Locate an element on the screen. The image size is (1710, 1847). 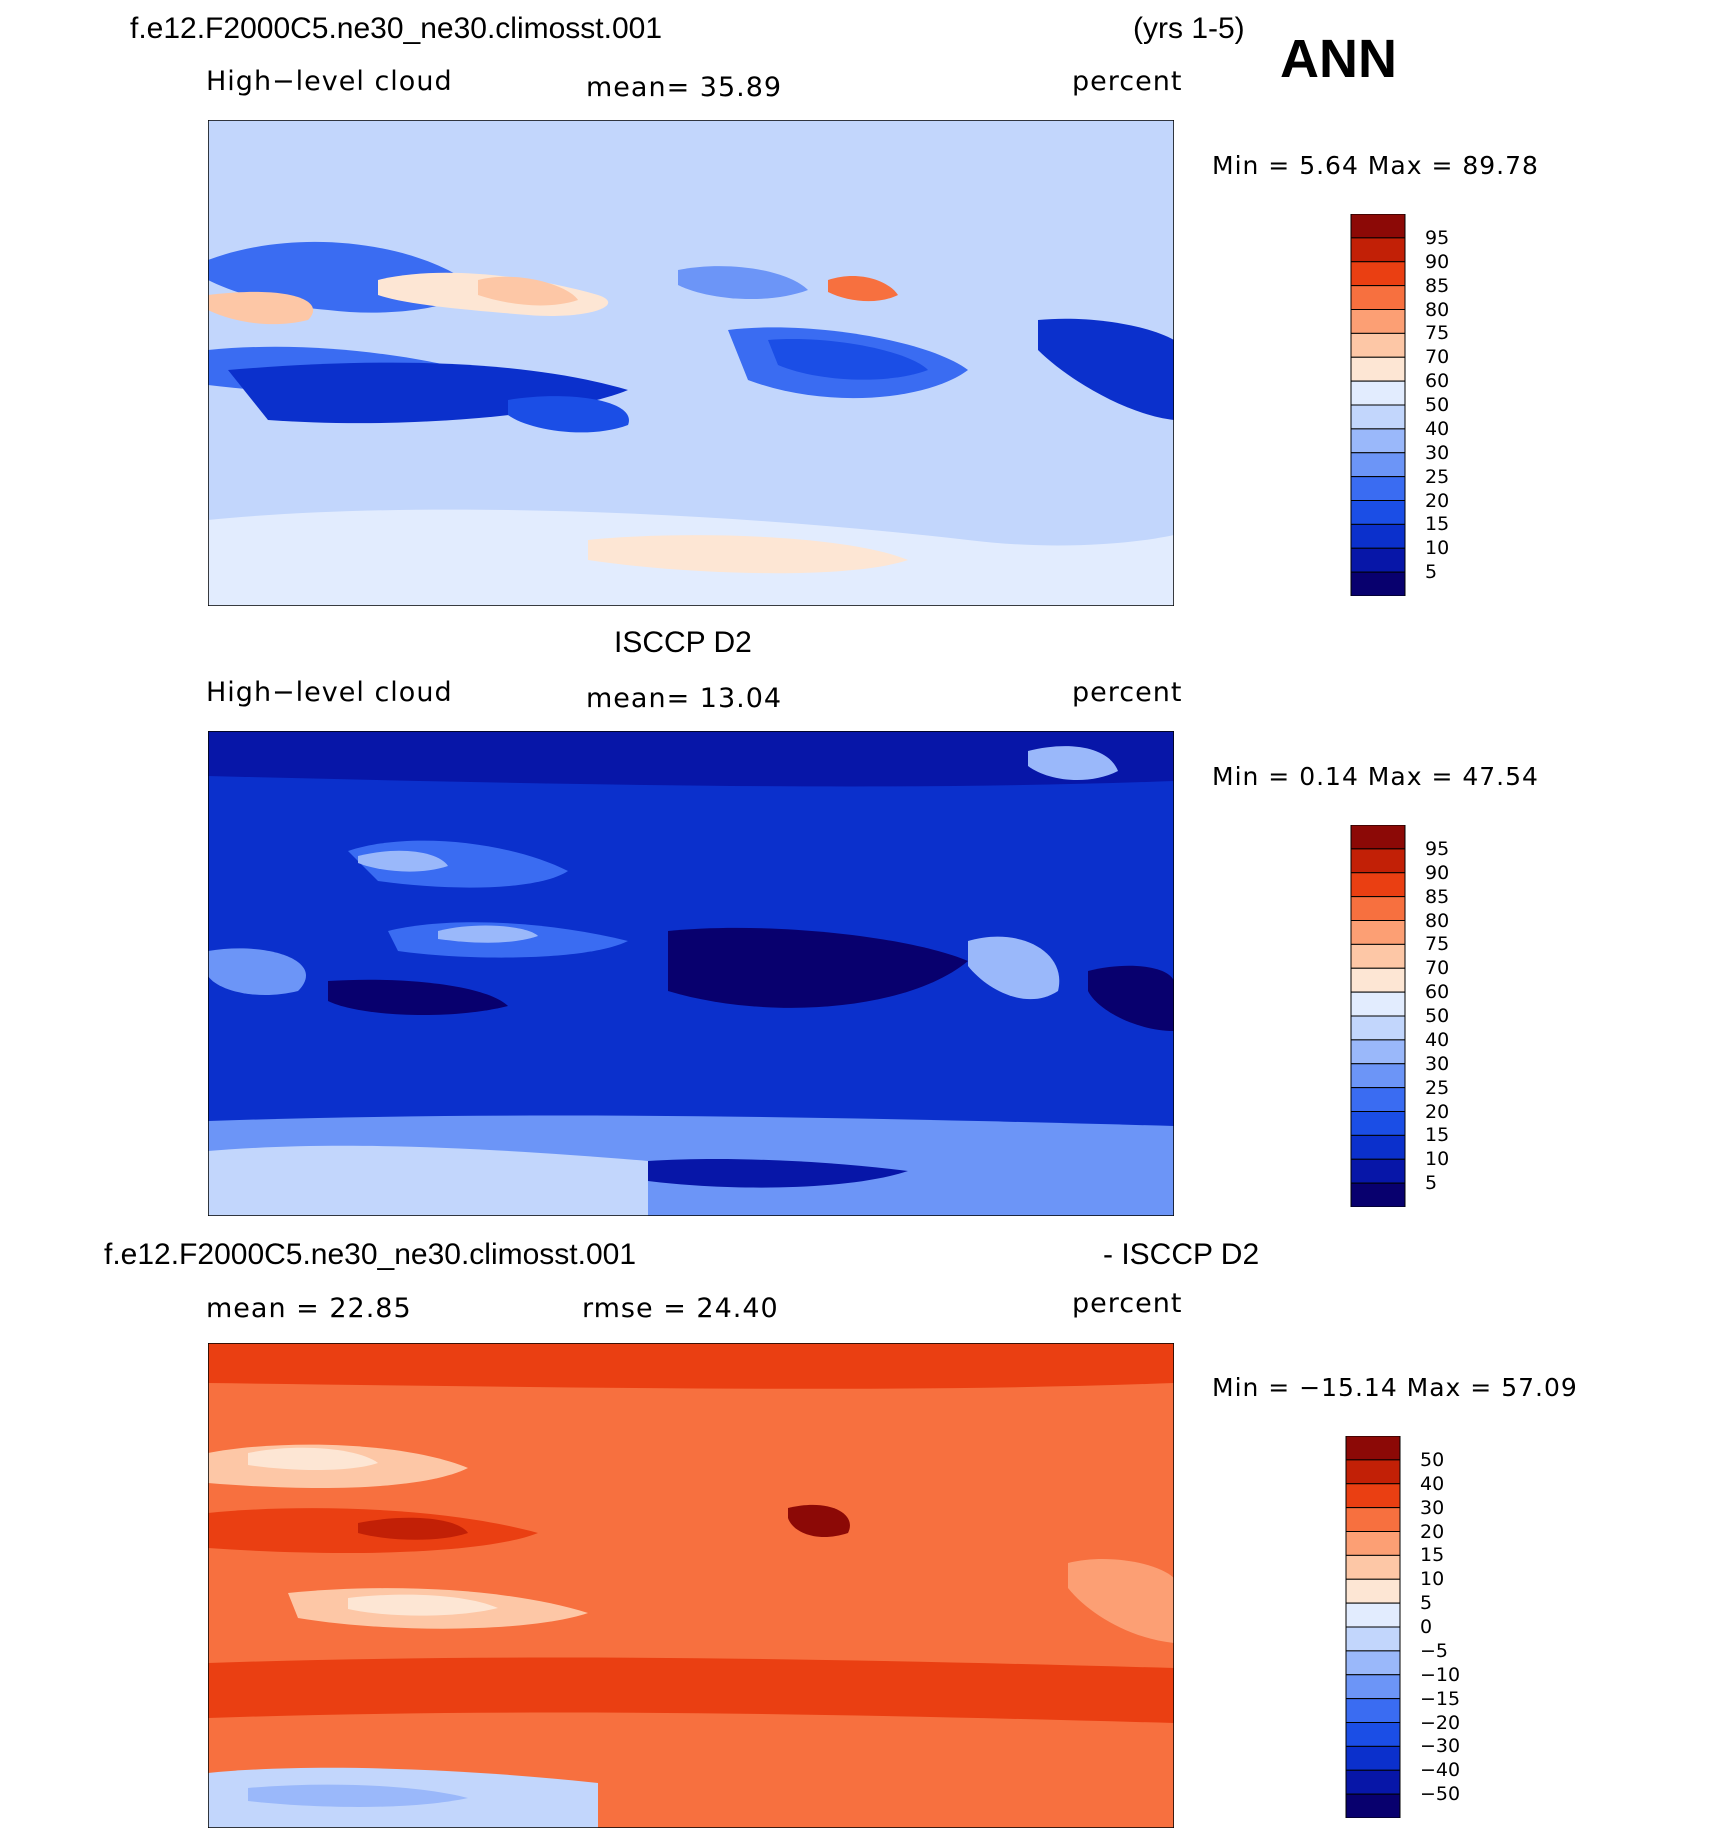
panel1-level-label: 90 is located at coordinates (1437, 261).